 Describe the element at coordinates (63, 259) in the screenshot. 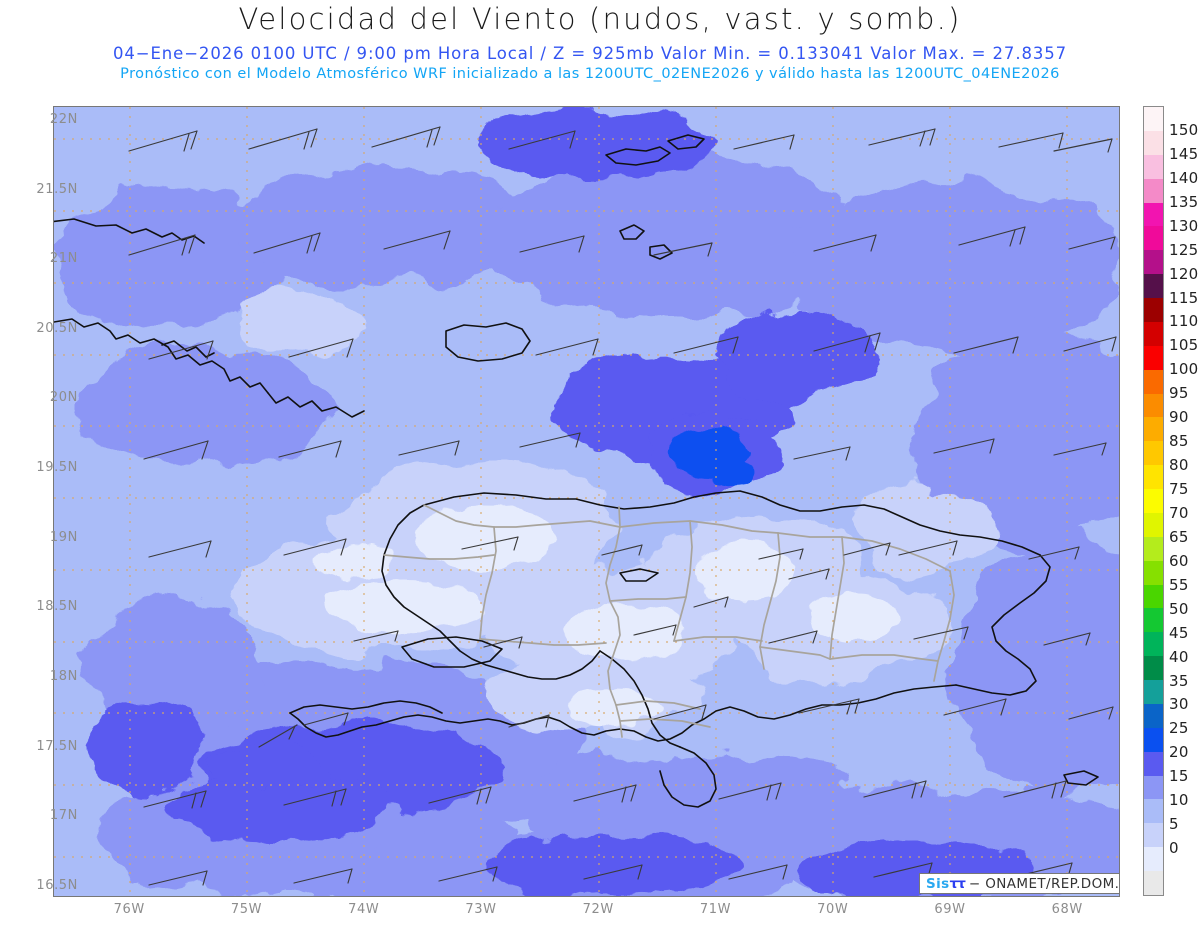

I see `y-tick-label: 21N` at that location.